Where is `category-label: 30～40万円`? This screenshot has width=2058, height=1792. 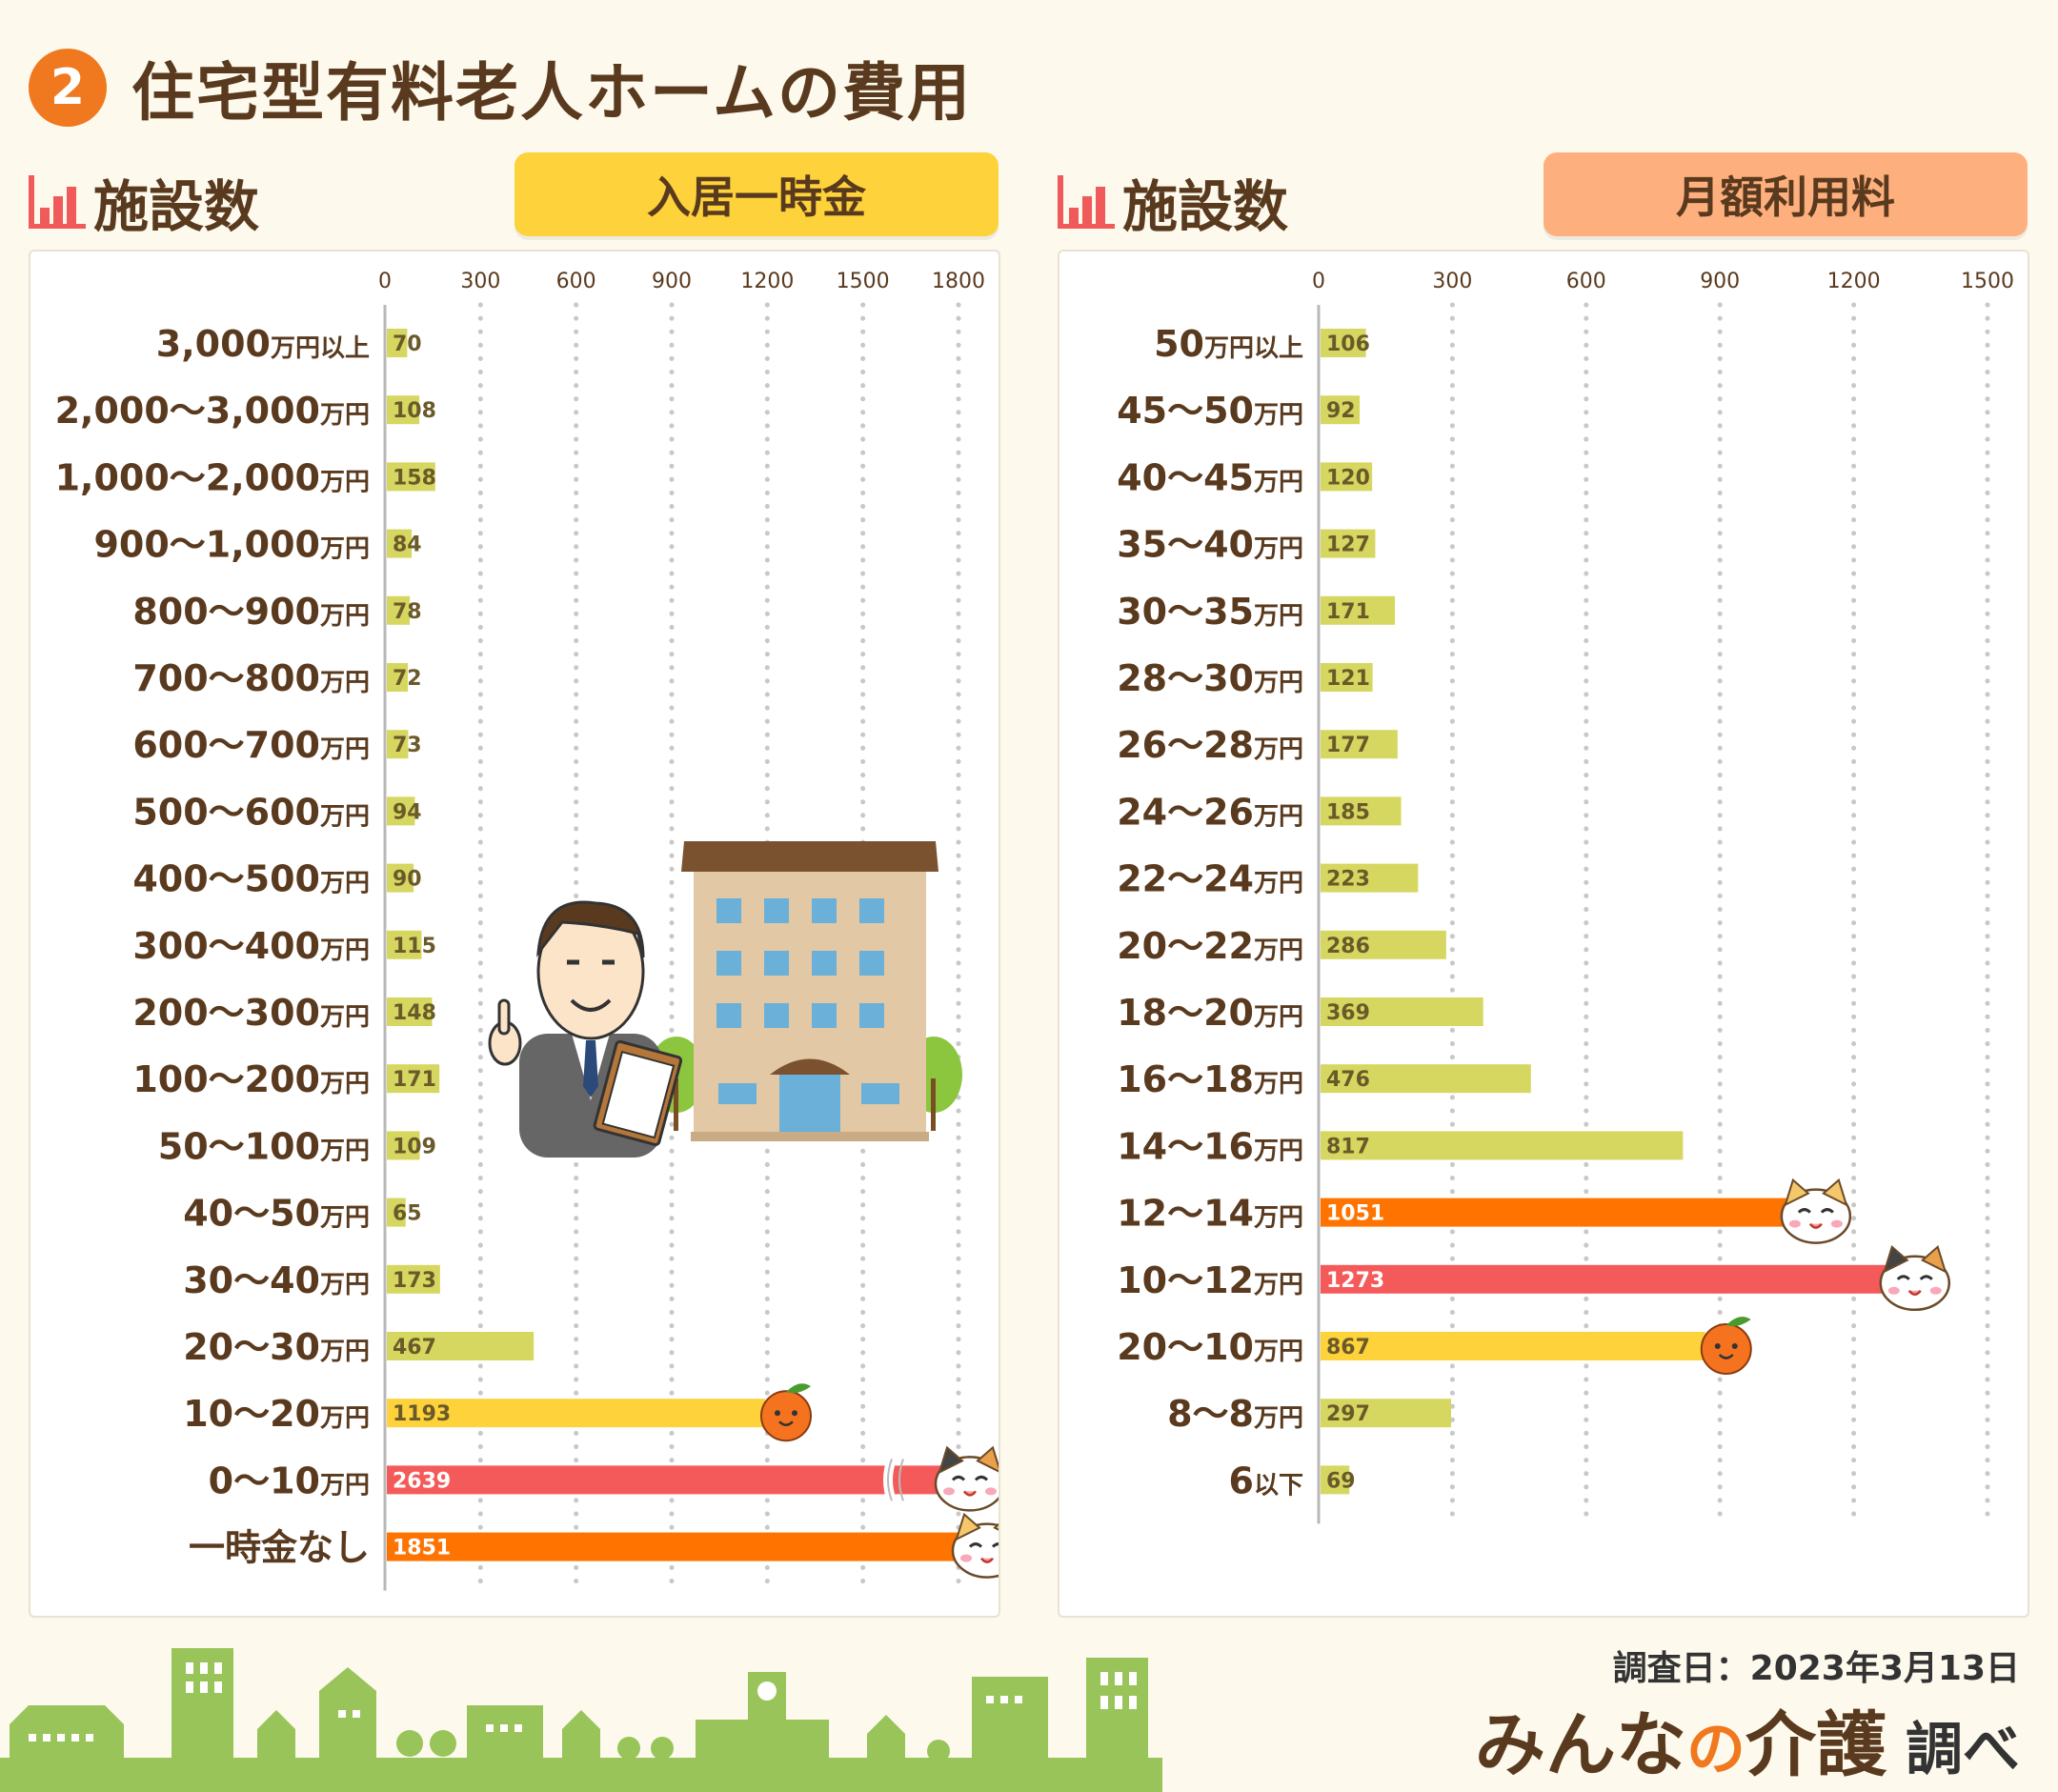 category-label: 30～40万円 is located at coordinates (276, 1280).